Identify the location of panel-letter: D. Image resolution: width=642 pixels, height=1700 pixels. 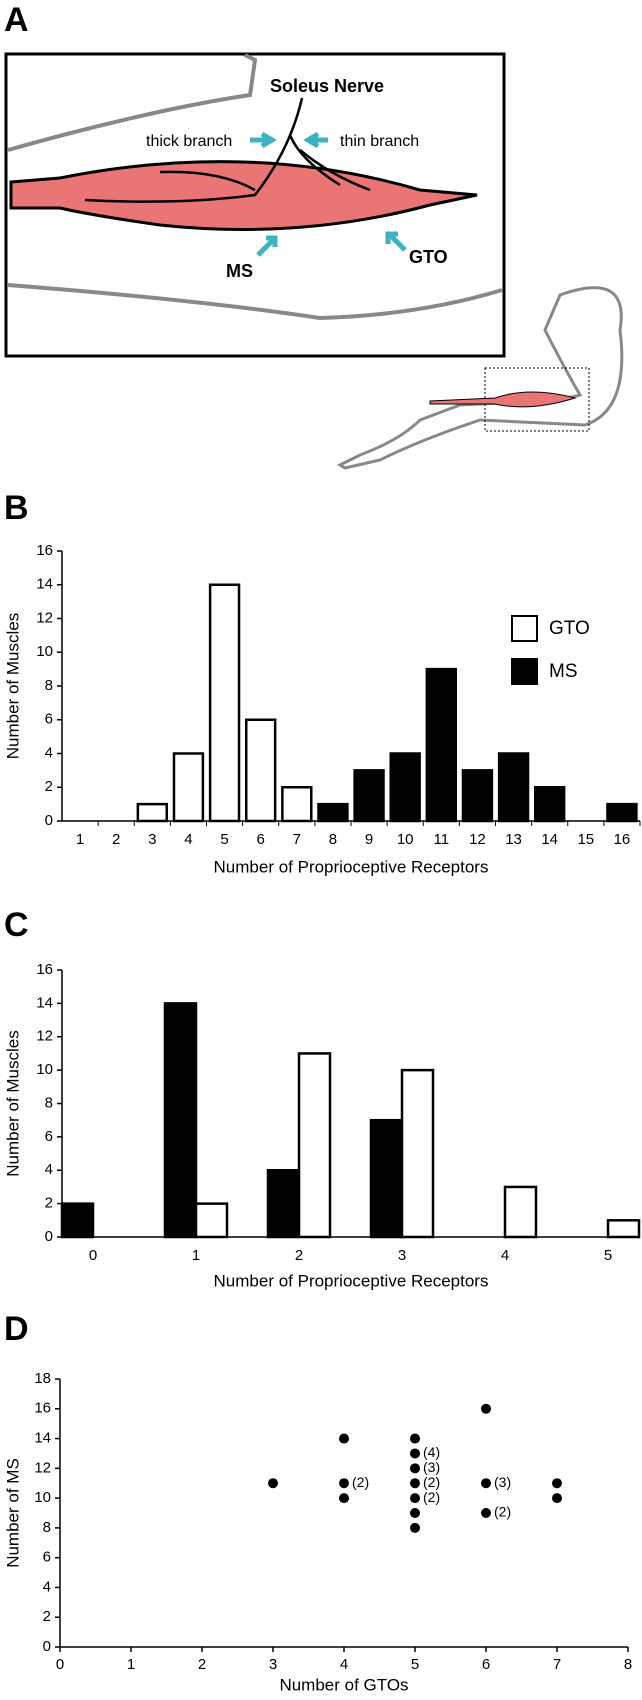
(16, 1329).